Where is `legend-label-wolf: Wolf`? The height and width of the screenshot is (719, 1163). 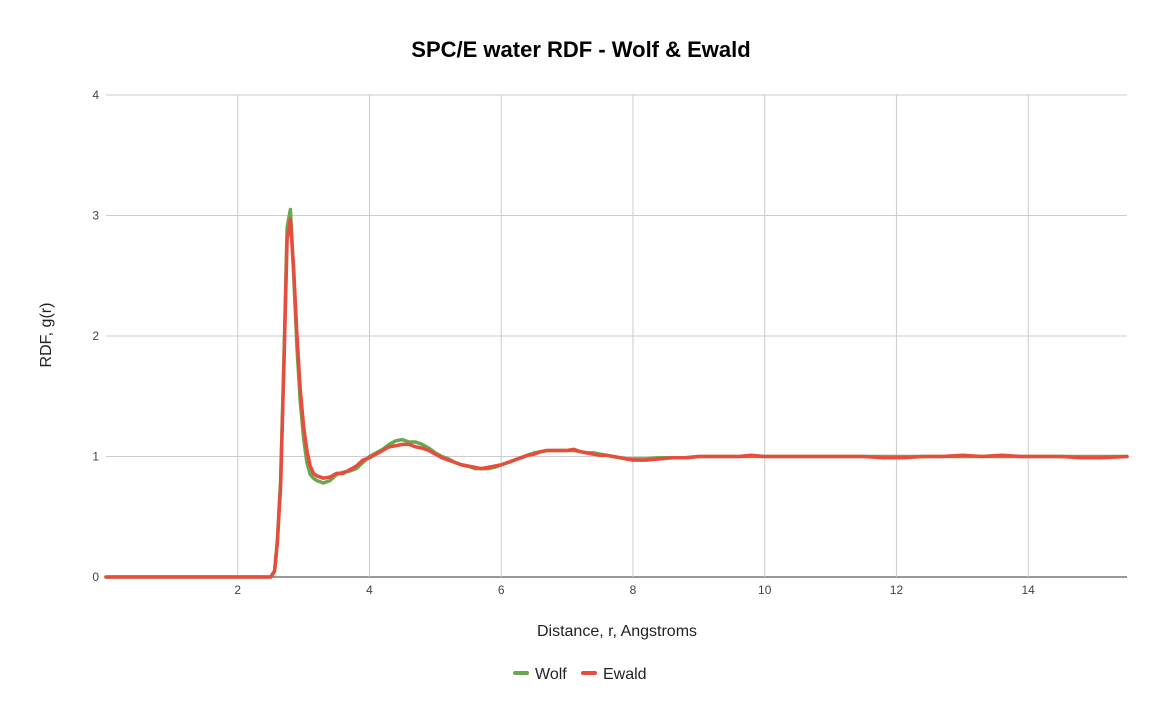 legend-label-wolf: Wolf is located at coordinates (551, 674).